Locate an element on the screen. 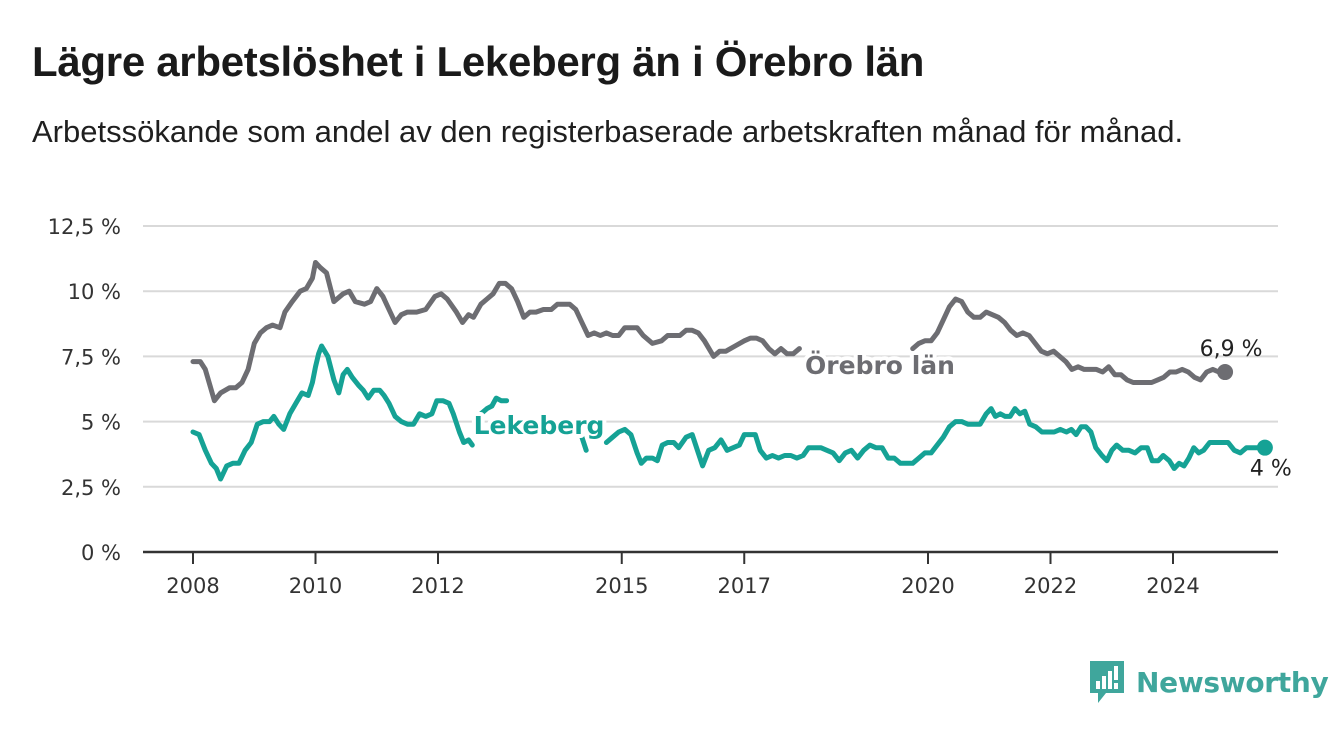  x-tick-label: 2022 is located at coordinates (1050, 586).